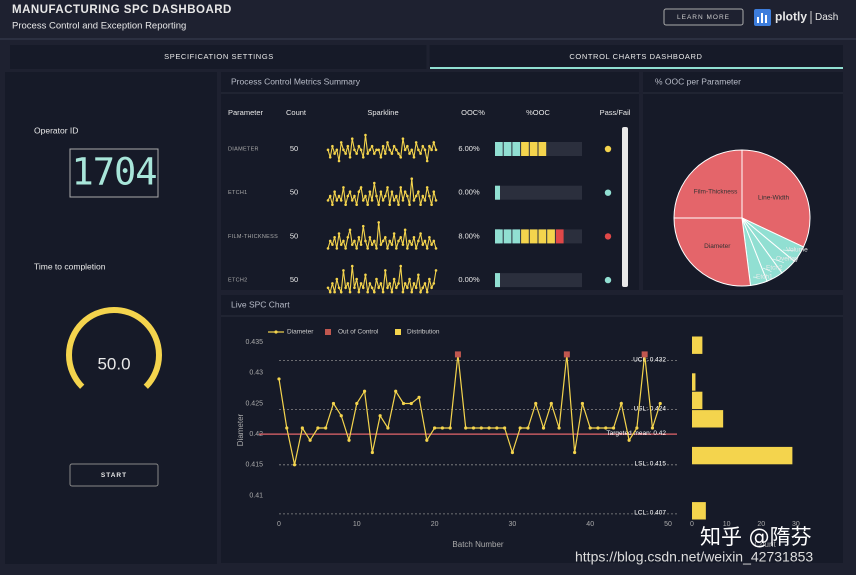  Describe the element at coordinates (99, 26) in the screenshot. I see `header-subtitle: Process Control and Exception Reporting` at that location.